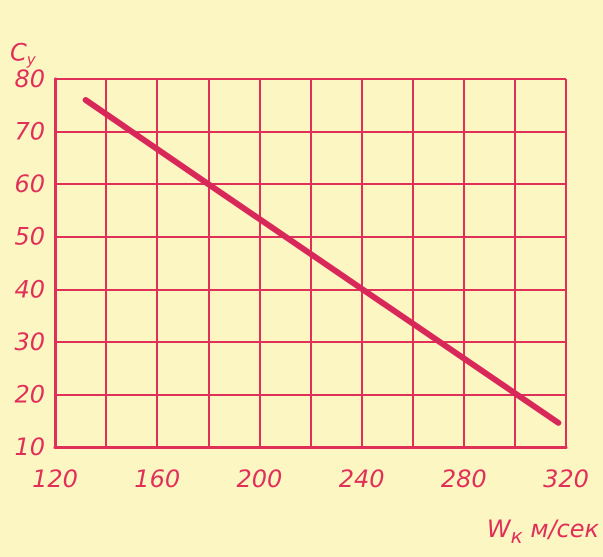  Describe the element at coordinates (463, 479) in the screenshot. I see `x-tick-label: 280` at that location.